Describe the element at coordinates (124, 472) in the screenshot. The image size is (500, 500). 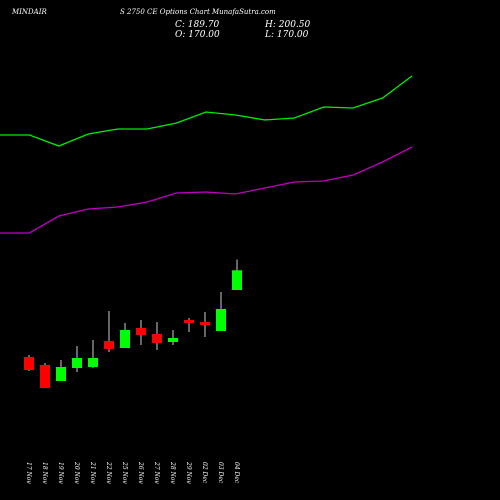
I see `x-tick-label: 25 Nov` at that location.